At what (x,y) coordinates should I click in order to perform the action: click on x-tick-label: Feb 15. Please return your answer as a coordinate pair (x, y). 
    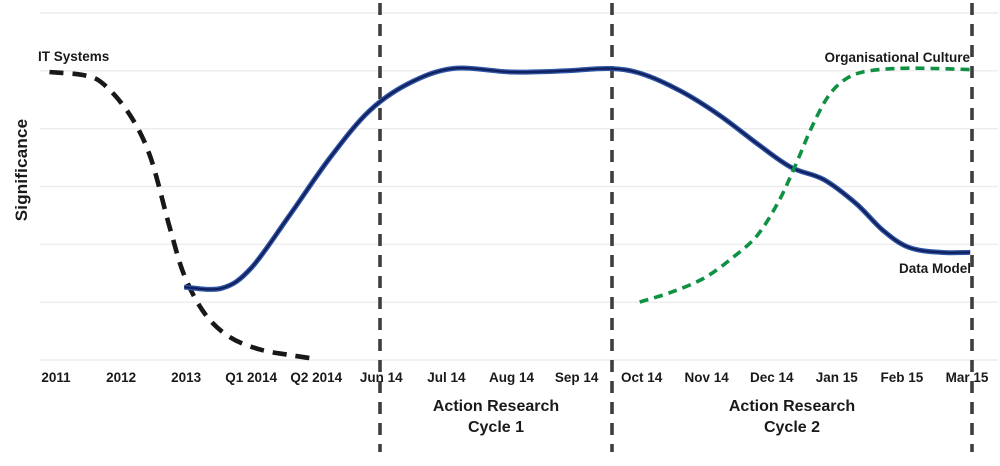
    Looking at the image, I should click on (902, 377).